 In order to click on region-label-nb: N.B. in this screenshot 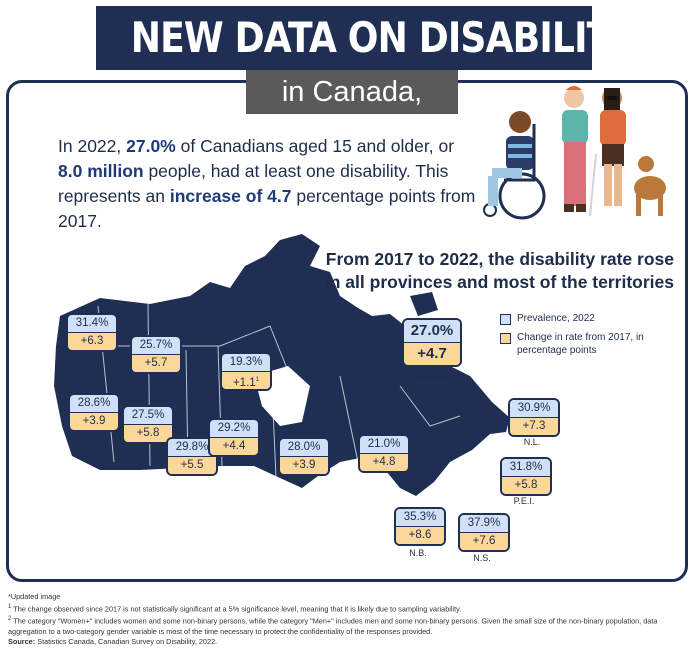, I will do `click(418, 553)`.